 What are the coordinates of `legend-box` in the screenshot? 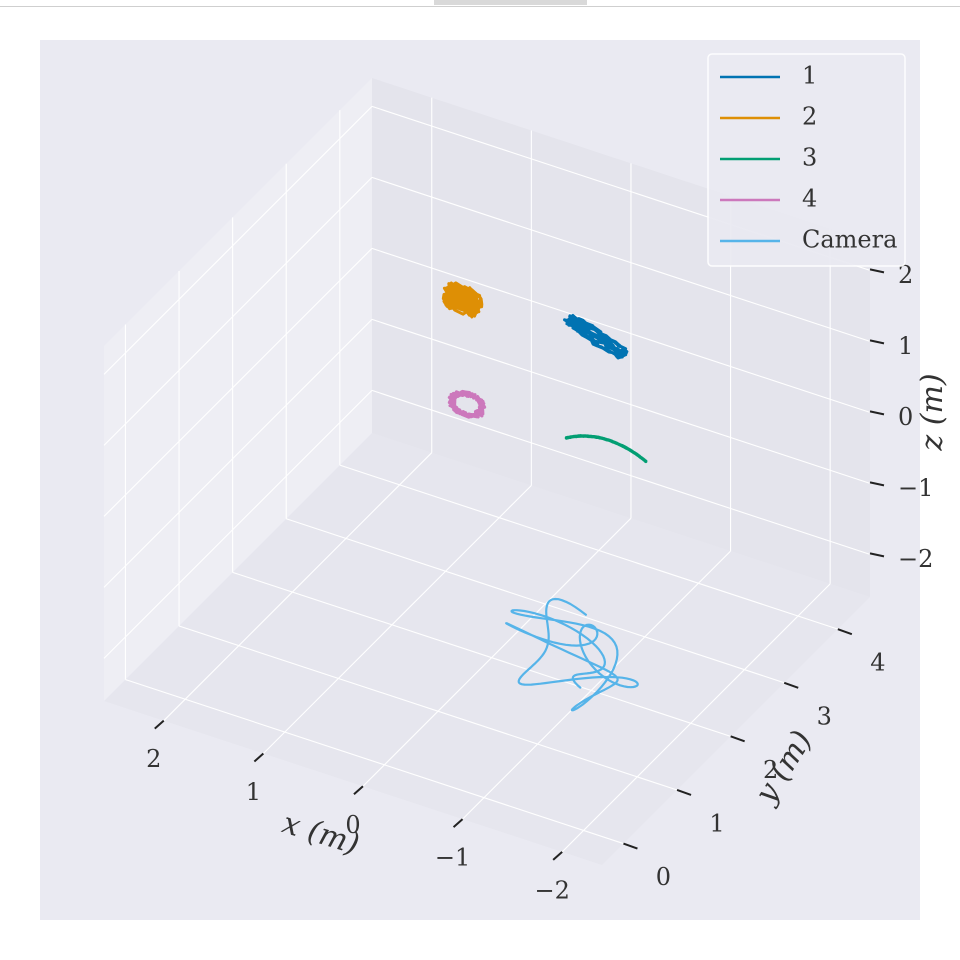 It's located at (806, 160).